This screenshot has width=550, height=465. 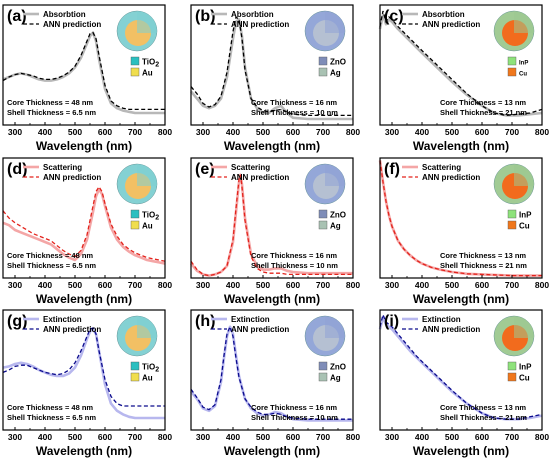 I want to click on shell-thickness-label: Shell Thickness = 6.5 nm, so click(x=51, y=265).